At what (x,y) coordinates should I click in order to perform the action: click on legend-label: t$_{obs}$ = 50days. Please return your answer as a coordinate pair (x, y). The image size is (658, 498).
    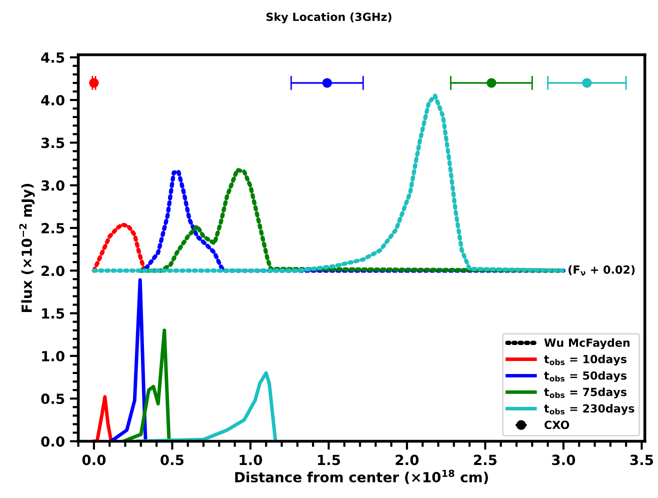
    Looking at the image, I should click on (585, 376).